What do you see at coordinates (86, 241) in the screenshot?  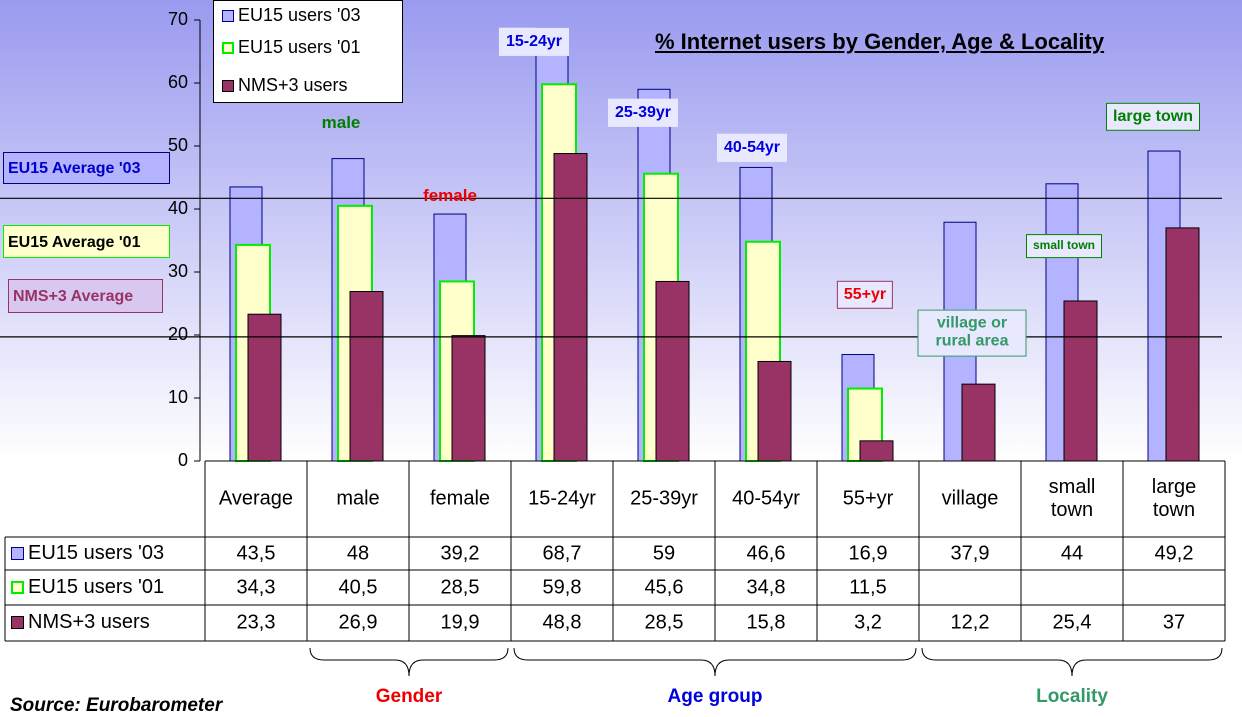 I see `average-label: EU15 Average '01` at bounding box center [86, 241].